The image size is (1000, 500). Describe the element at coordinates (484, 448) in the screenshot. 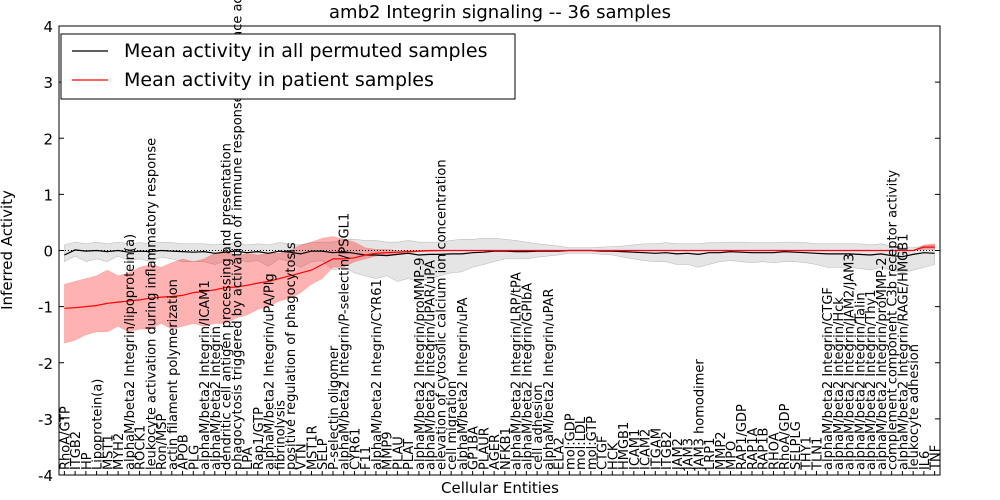

I see `x-tick-label: PLAUR` at that location.